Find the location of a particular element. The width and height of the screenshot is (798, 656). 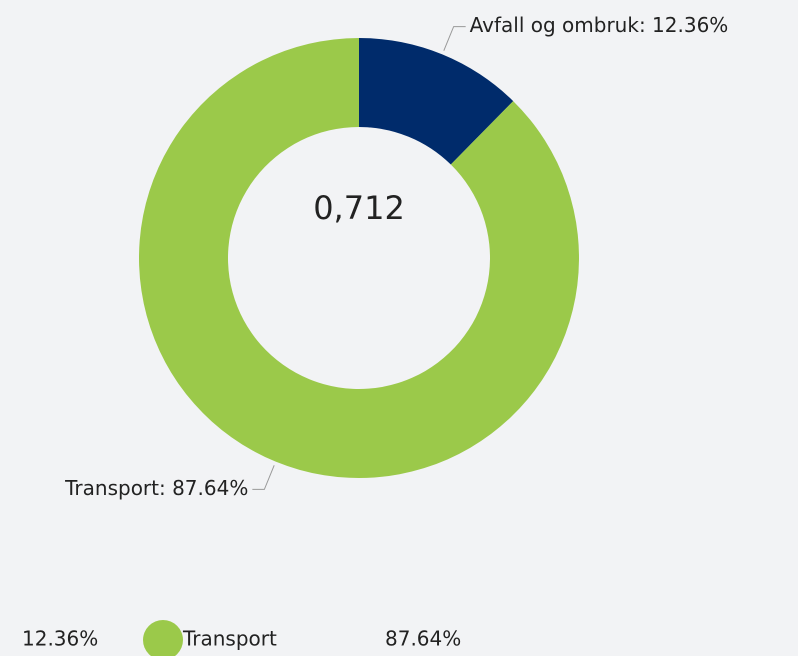

legend-value: 12.36% is located at coordinates (60, 639).